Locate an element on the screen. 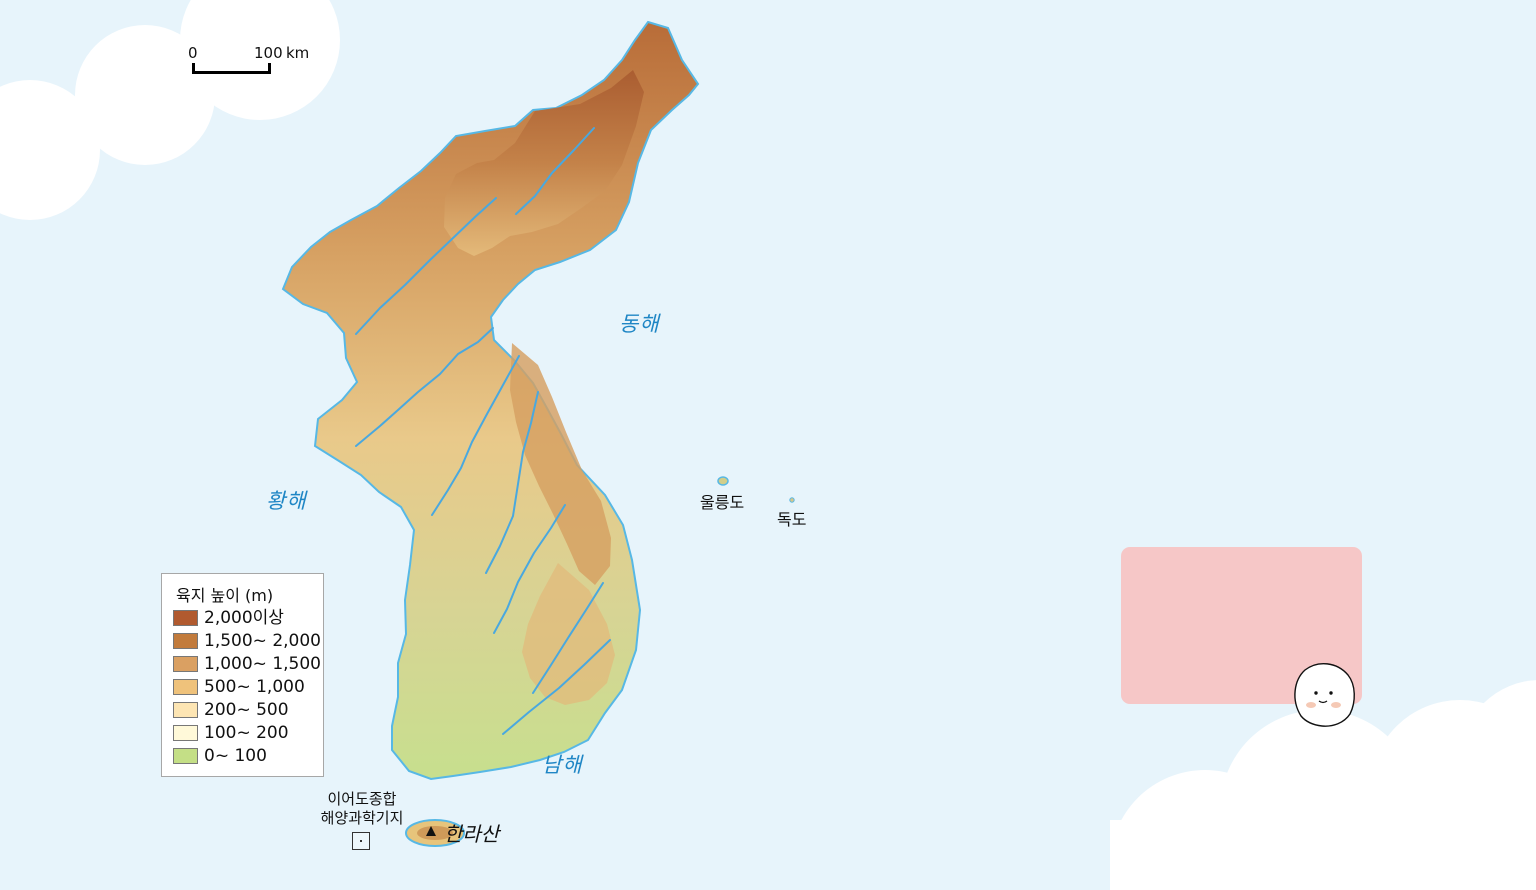 Image resolution: width=1536 pixels, height=890 pixels. ulleungdo-label: 울릉도 is located at coordinates (722, 502).